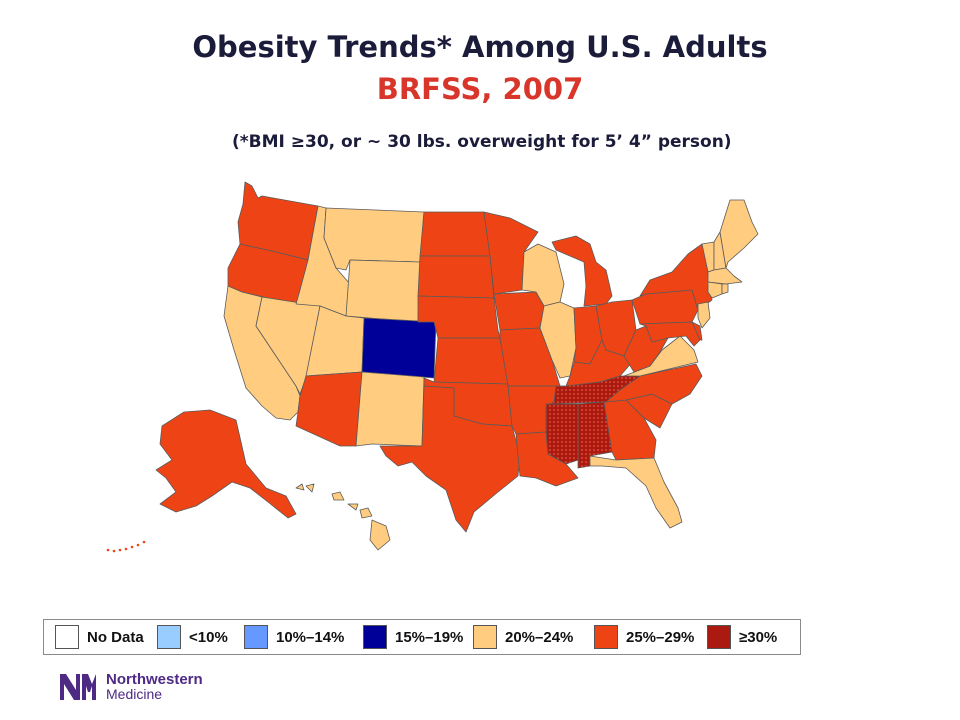  What do you see at coordinates (725, 276) in the screenshot?
I see `state-ma` at bounding box center [725, 276].